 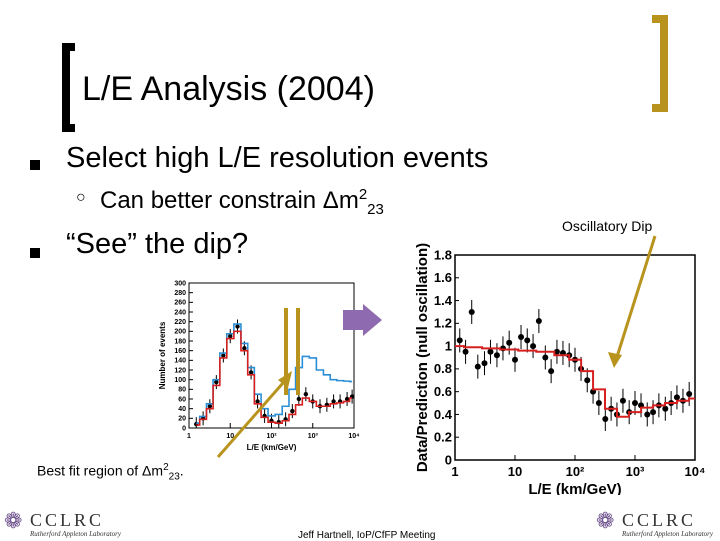 What do you see at coordinates (443, 437) in the screenshot?
I see `y-tick-label: 0.2` at bounding box center [443, 437].